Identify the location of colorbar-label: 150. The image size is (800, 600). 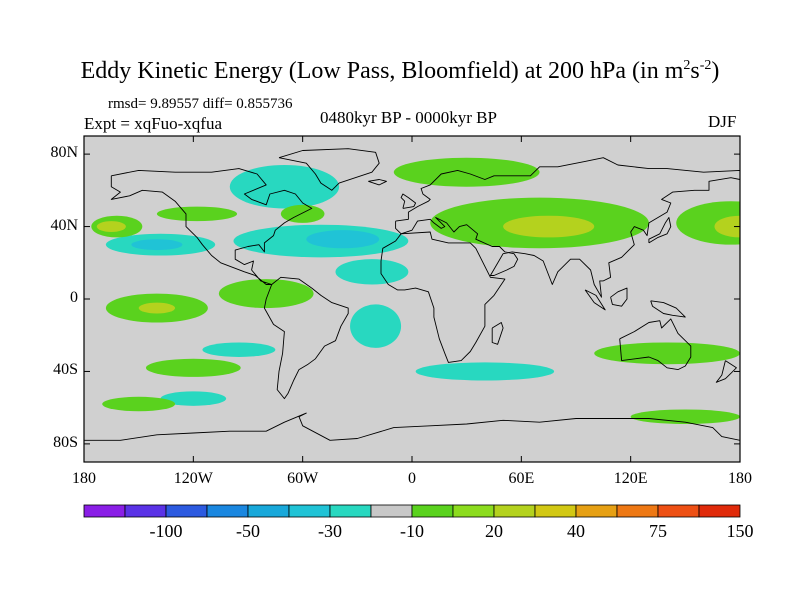
(740, 531).